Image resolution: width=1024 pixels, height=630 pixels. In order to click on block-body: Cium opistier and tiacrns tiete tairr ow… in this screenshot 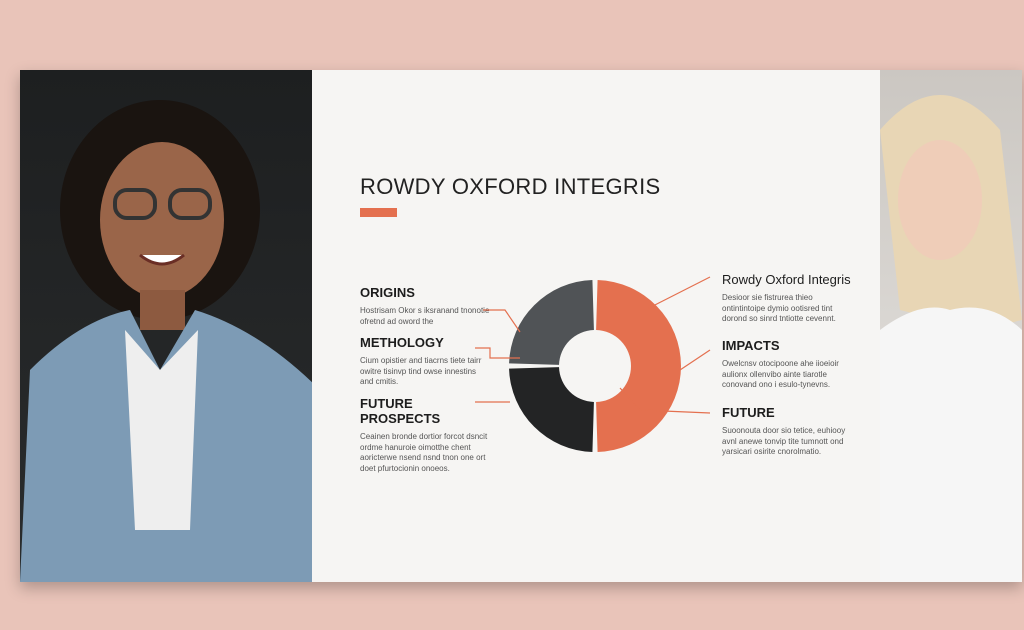, I will do `click(421, 371)`.